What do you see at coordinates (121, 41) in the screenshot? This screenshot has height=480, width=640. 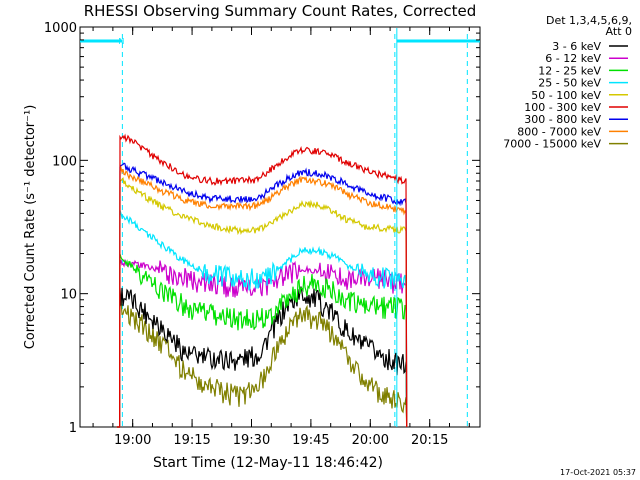 I see `attenuator-label: N` at bounding box center [121, 41].